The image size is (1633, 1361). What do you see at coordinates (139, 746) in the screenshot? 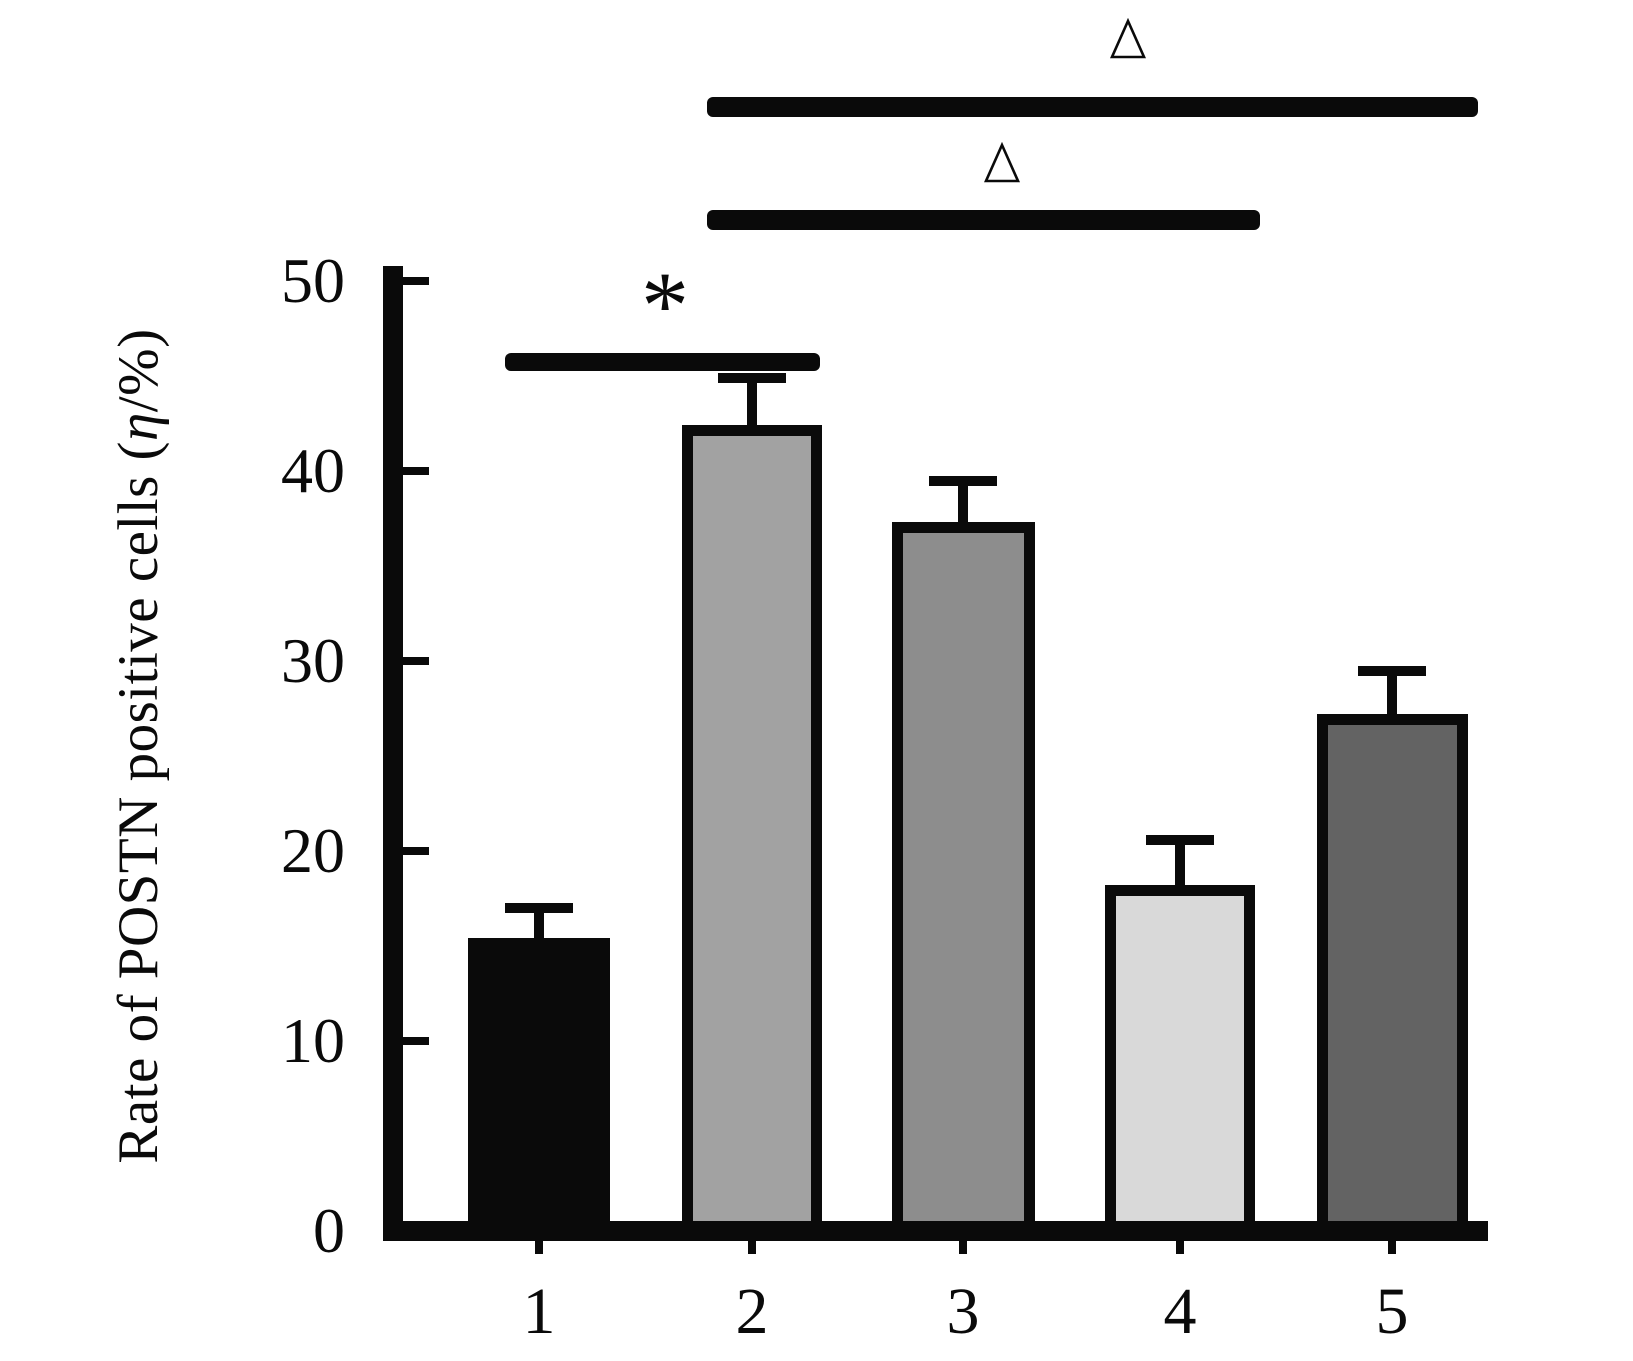
I see `y-axis-title: Rate of POSTN positive cells (η/%)` at bounding box center [139, 746].